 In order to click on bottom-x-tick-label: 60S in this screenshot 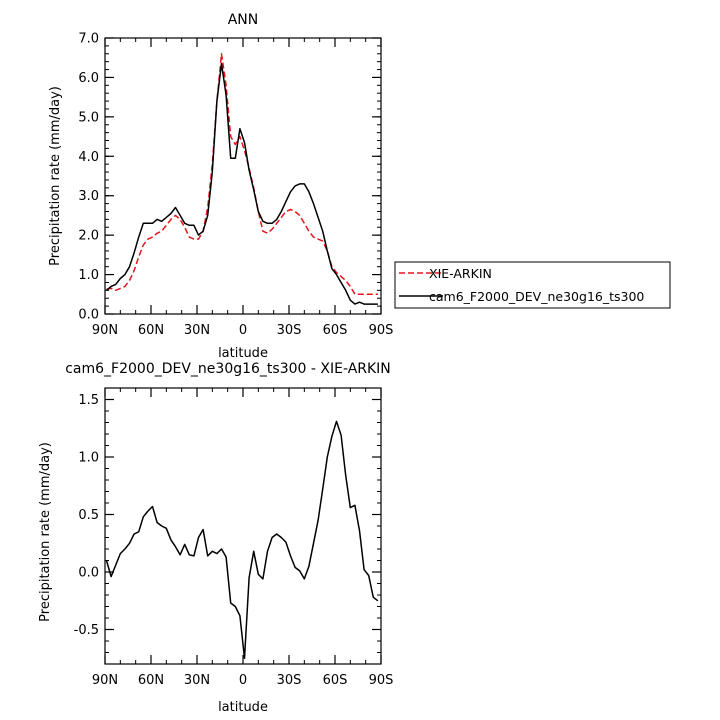, I will do `click(335, 680)`.